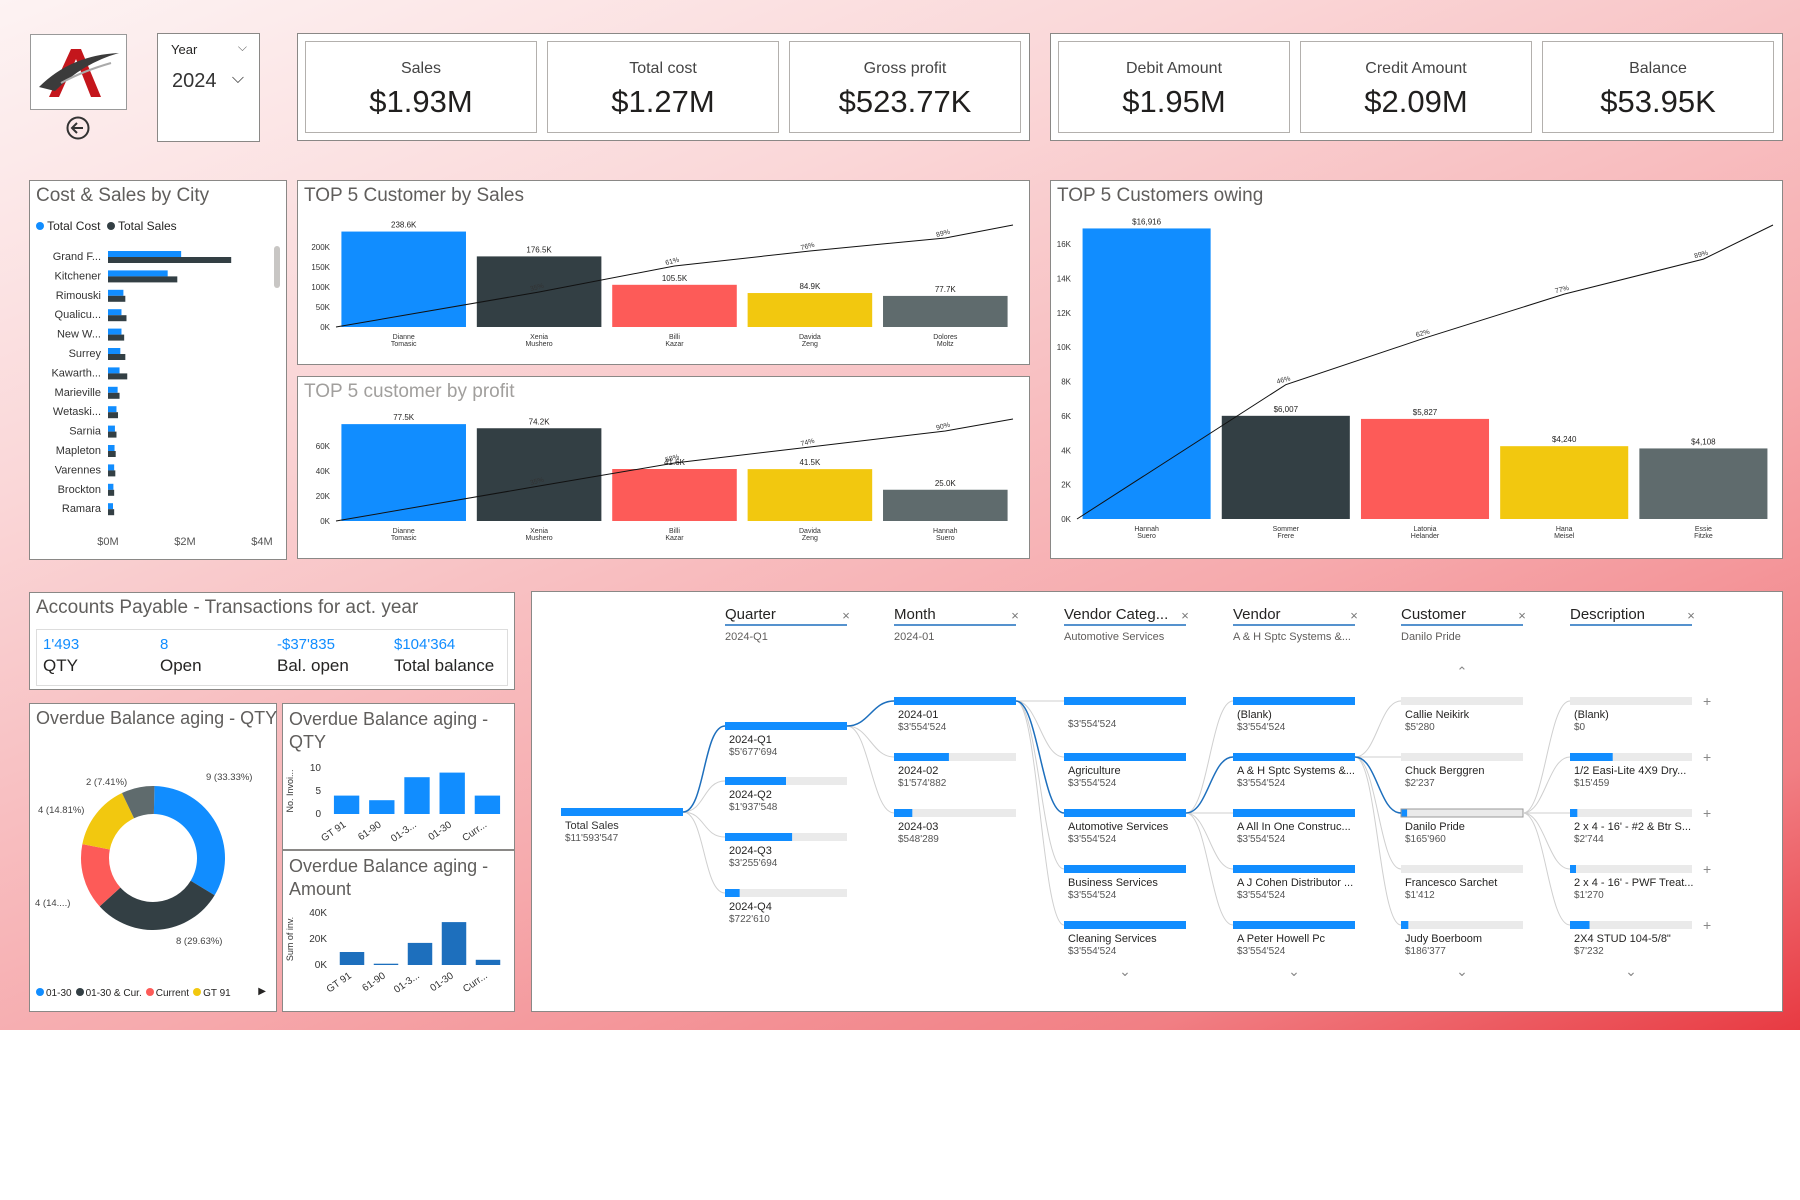 The image size is (1800, 1200). Describe the element at coordinates (622, 812) in the screenshot. I see `tree-root-bar` at that location.